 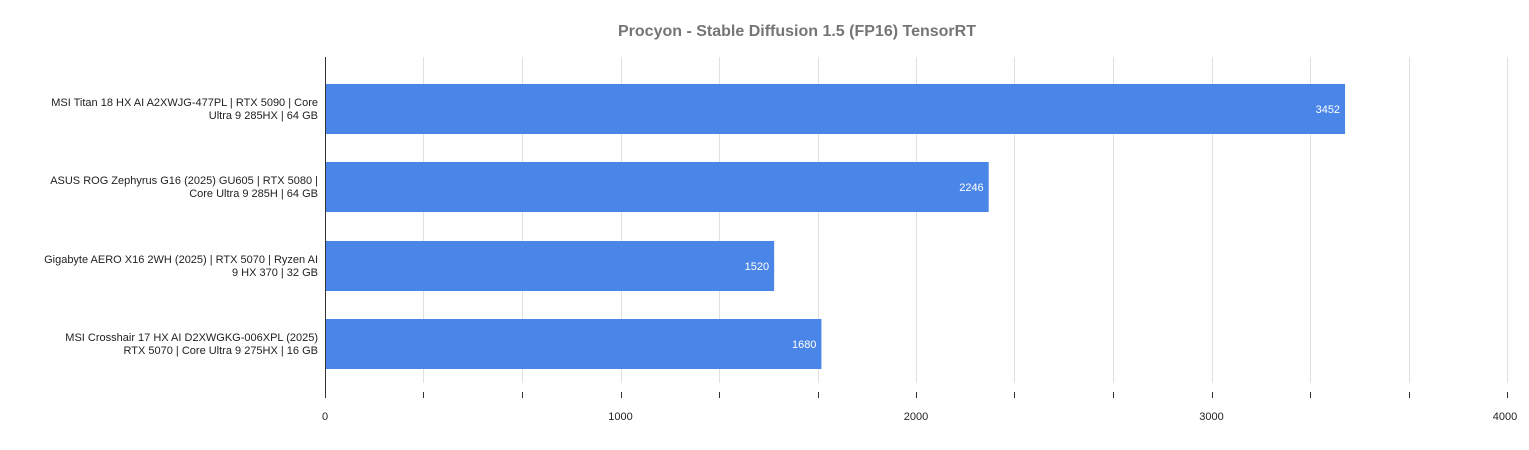 I want to click on x-tick-label: 4000, so click(x=1505, y=417).